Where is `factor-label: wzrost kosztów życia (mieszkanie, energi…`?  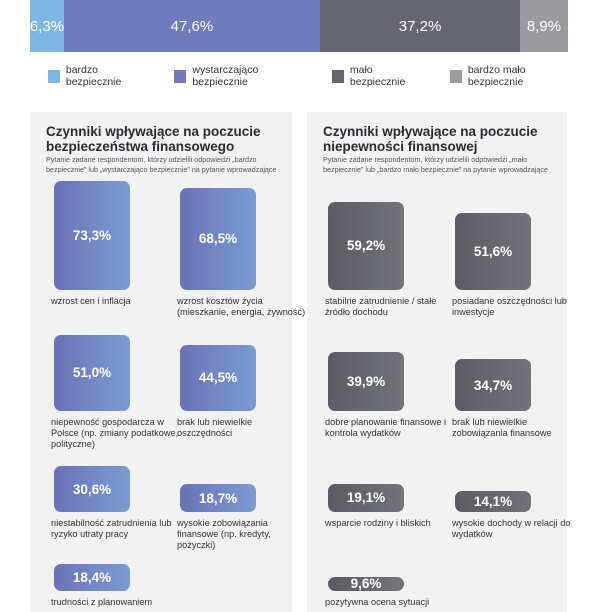
factor-label: wzrost kosztów życia (mieszkanie, energi… is located at coordinates (241, 306).